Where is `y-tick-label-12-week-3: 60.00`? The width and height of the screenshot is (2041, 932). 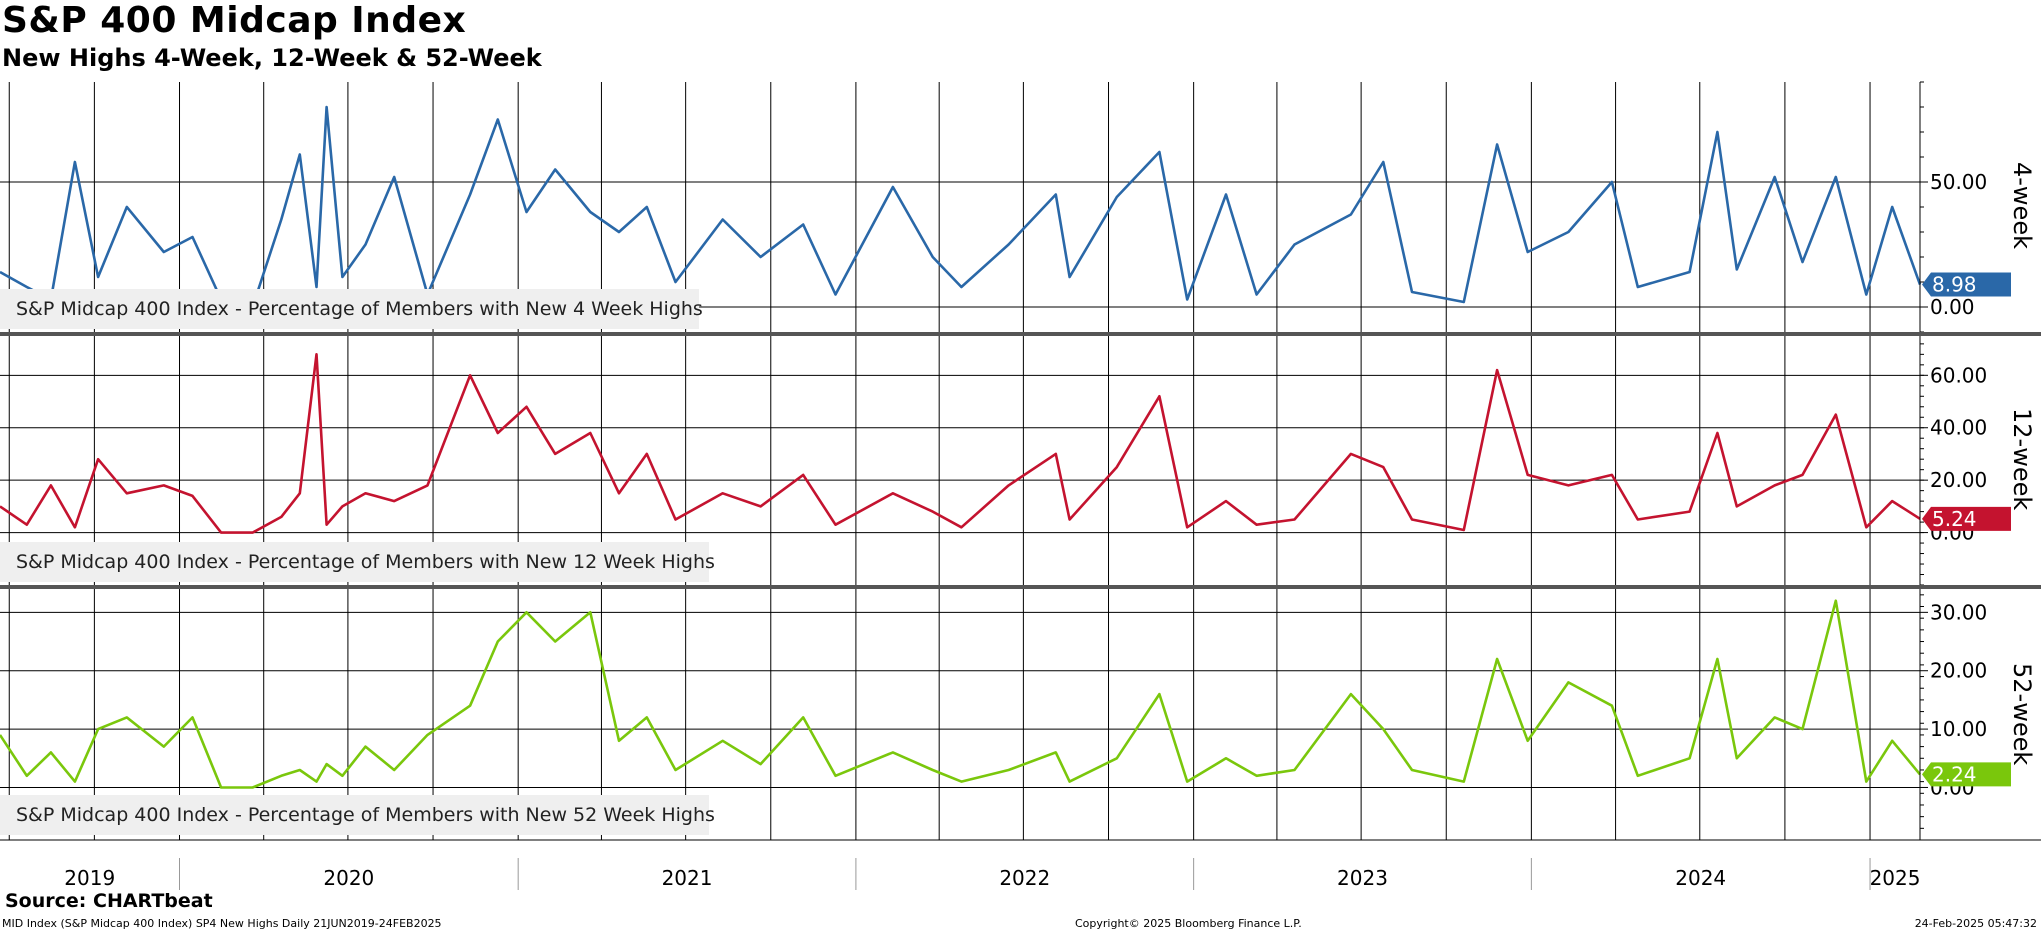
y-tick-label-12-week-3: 60.00 is located at coordinates (1958, 375).